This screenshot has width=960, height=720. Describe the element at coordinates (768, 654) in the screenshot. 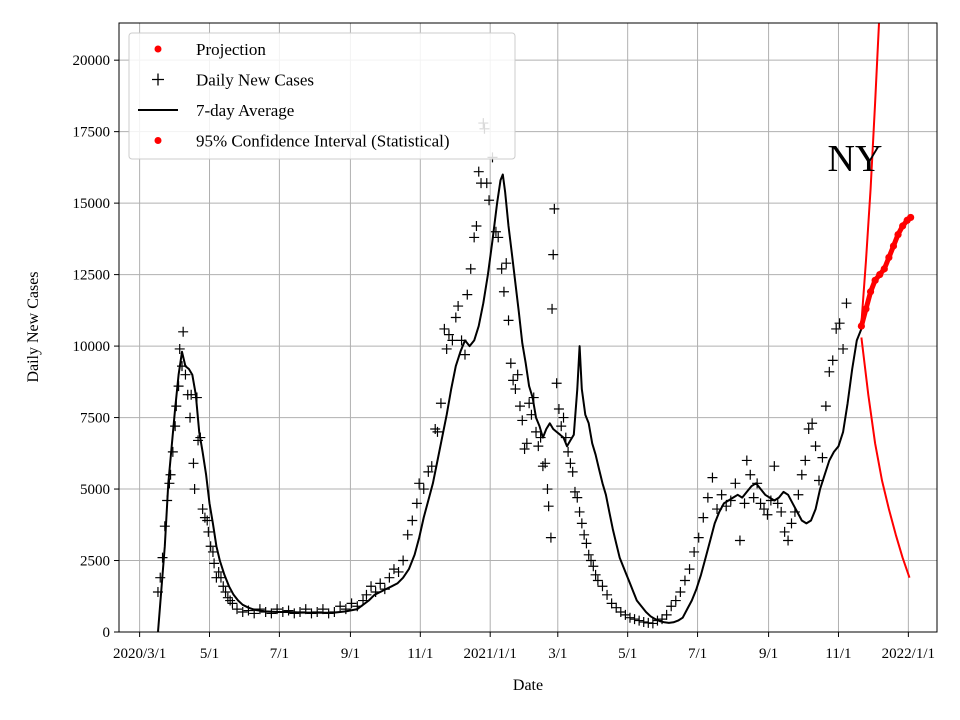

I see `x-tick-label: 9/1` at that location.